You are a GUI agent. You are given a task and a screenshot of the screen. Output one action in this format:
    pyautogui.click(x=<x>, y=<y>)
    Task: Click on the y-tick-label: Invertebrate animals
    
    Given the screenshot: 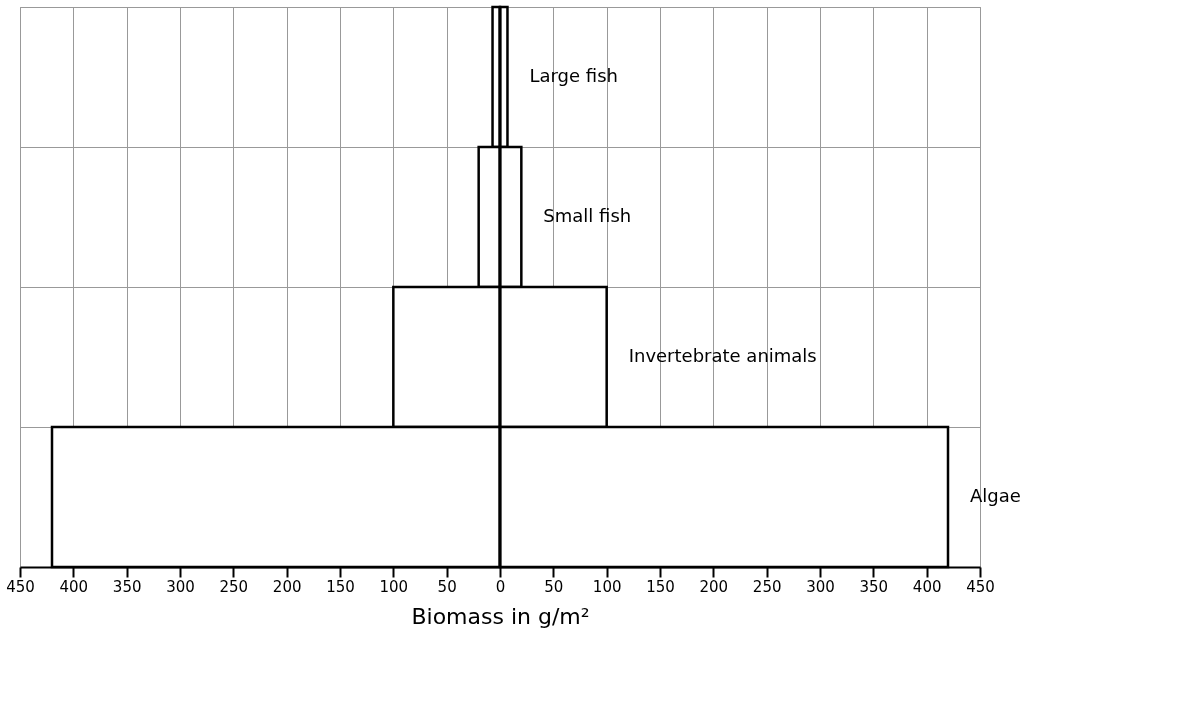 What is the action you would take?
    pyautogui.click(x=722, y=355)
    